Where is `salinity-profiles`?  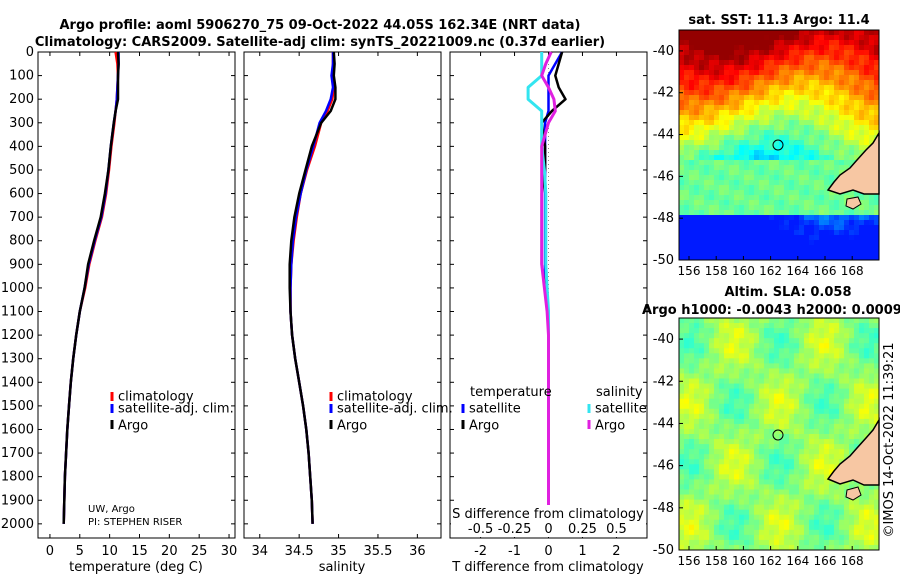
salinity-profiles is located at coordinates (312, 287).